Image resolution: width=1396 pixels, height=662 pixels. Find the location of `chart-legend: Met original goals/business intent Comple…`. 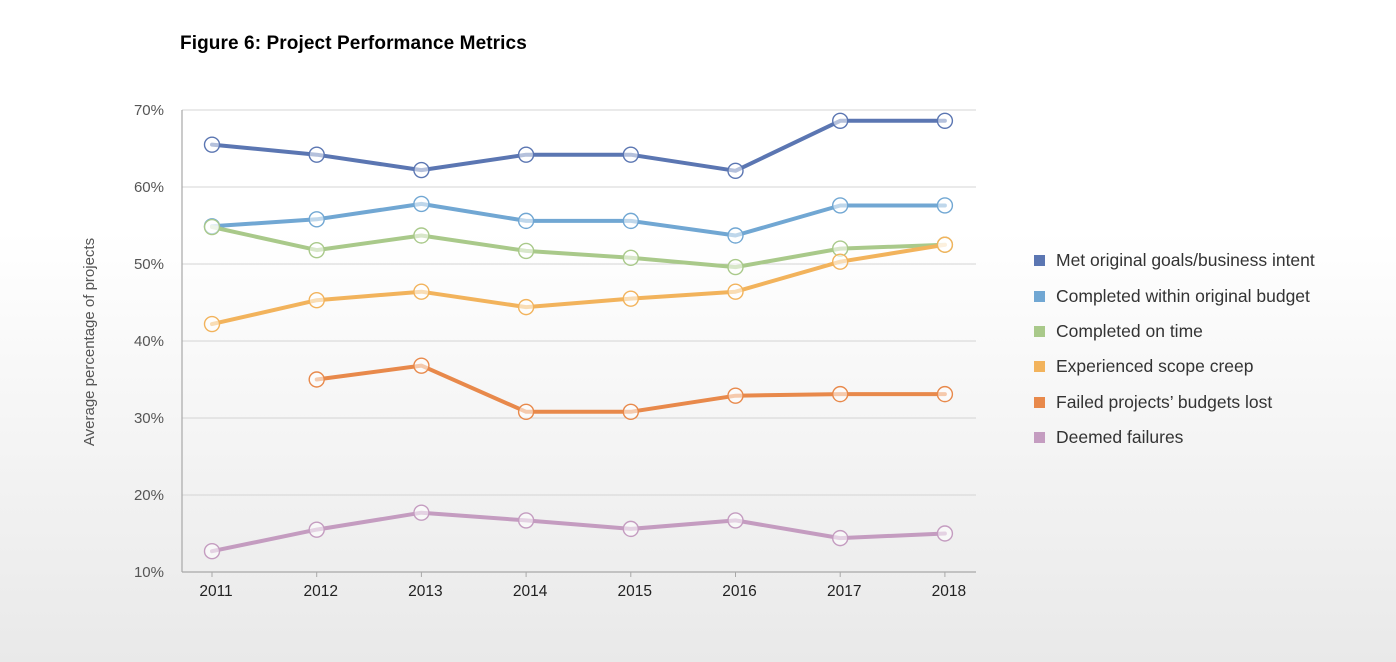

chart-legend: Met original goals/business intent Comple… is located at coordinates (1174, 349).